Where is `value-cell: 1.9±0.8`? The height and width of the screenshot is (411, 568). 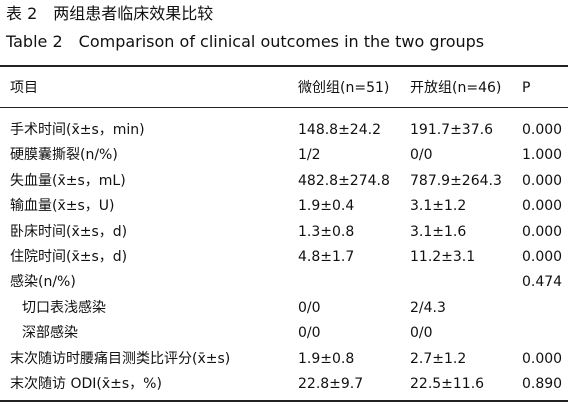
value-cell: 1.9±0.8 is located at coordinates (326, 358).